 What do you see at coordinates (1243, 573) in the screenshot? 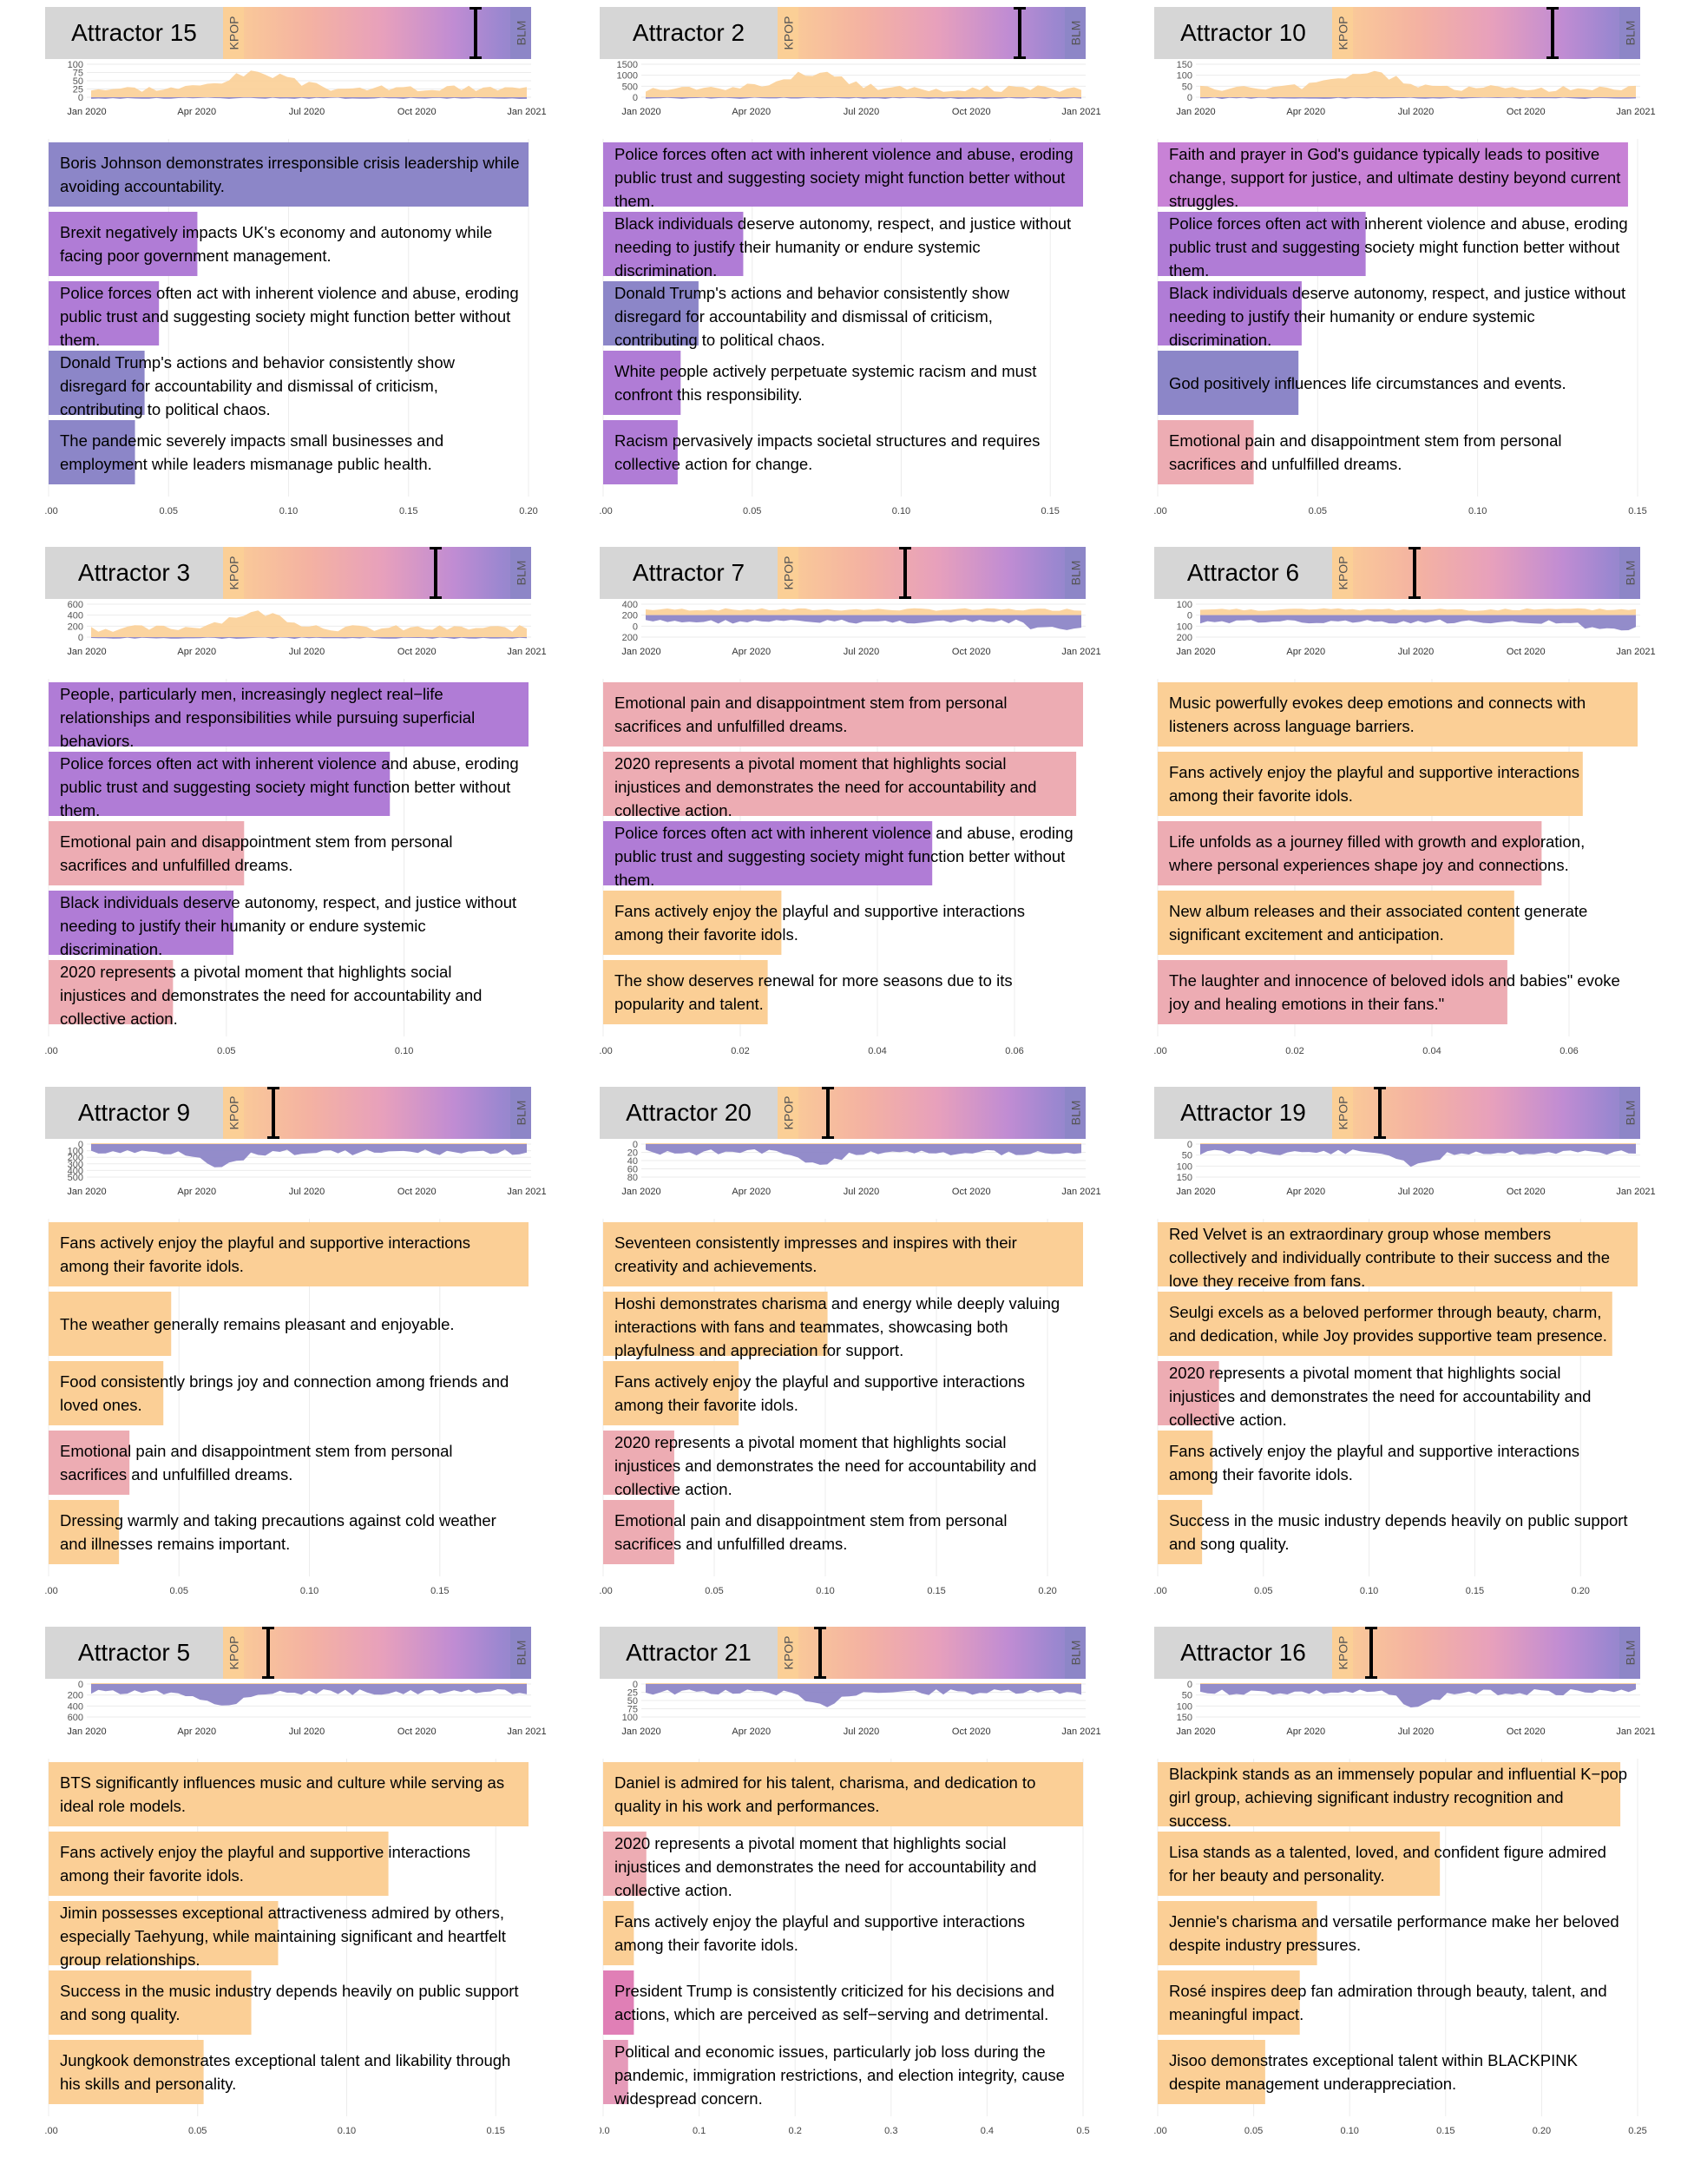
I see `attractor-title: Attractor 6` at bounding box center [1243, 573].